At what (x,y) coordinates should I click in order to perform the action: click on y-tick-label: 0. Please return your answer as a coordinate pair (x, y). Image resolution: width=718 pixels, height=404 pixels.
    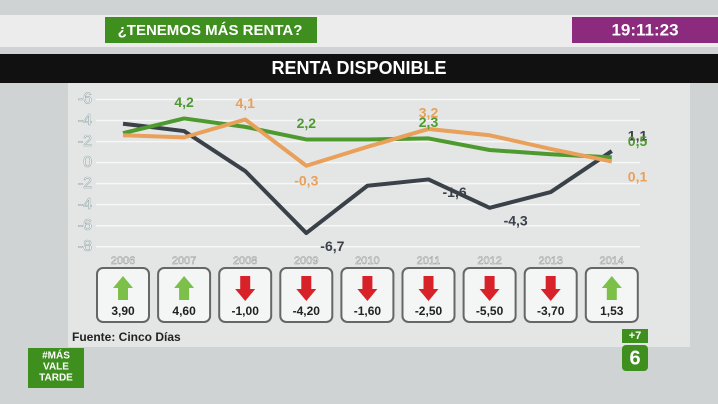
    Looking at the image, I should click on (87, 162).